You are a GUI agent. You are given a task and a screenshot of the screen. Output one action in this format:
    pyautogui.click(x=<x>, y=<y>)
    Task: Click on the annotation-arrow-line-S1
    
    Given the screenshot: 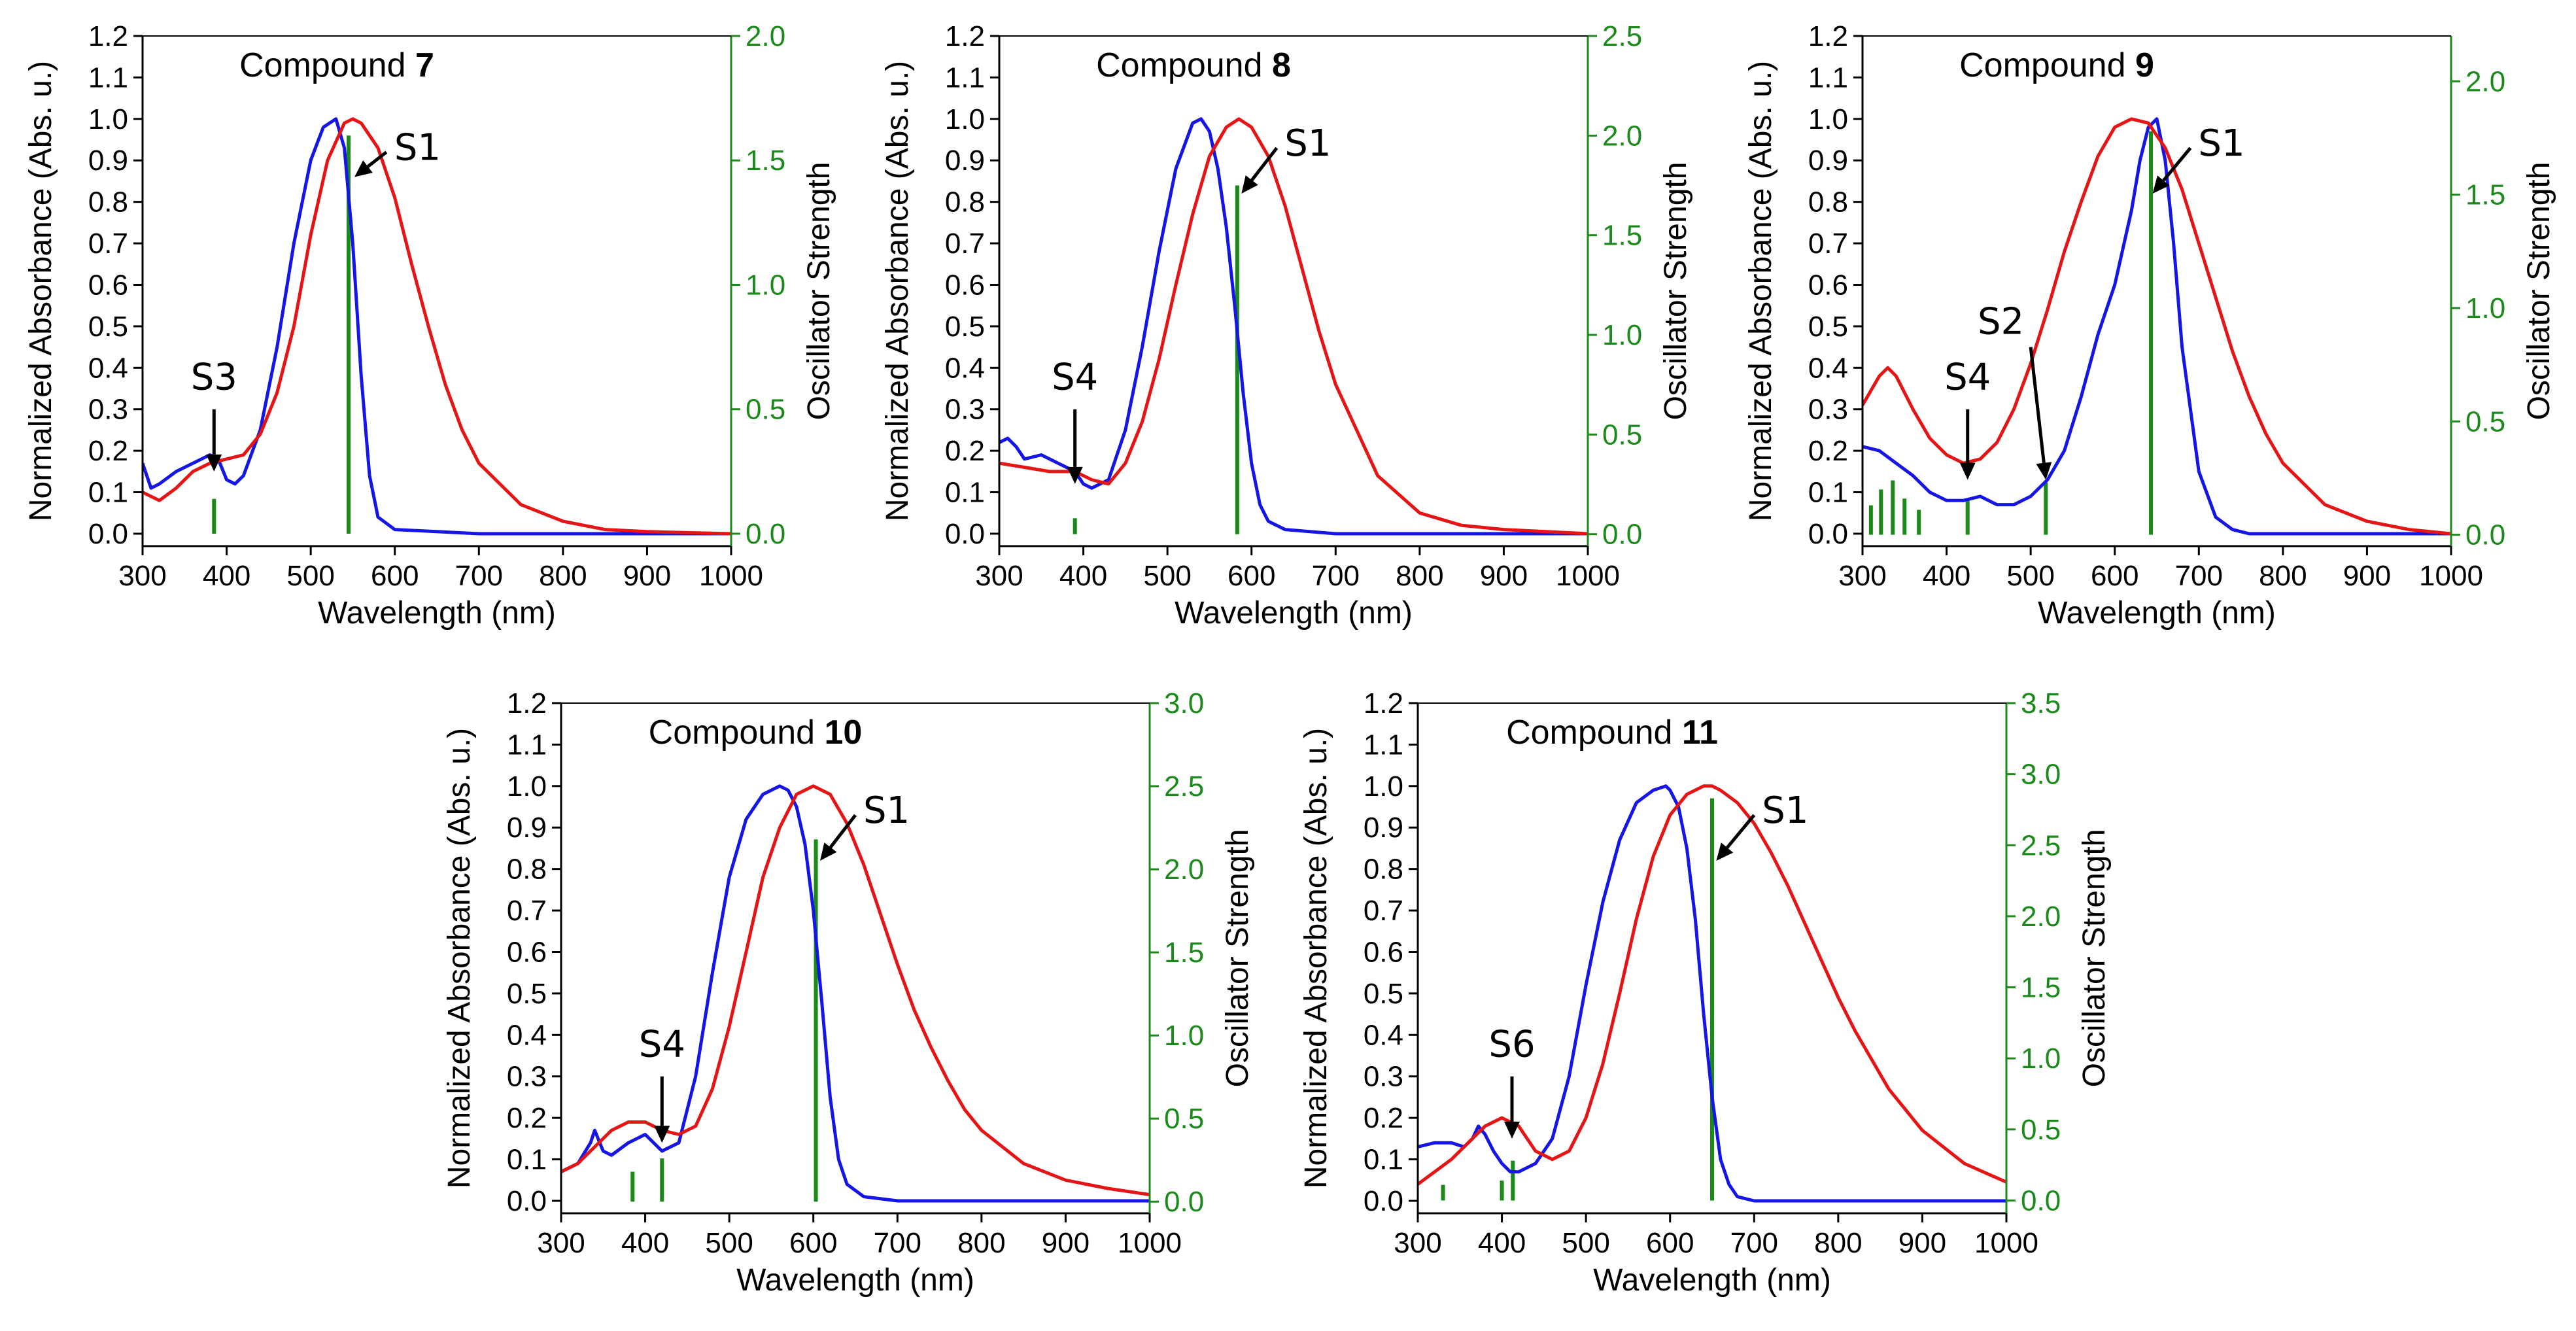 What is the action you would take?
    pyautogui.click(x=1265, y=164)
    